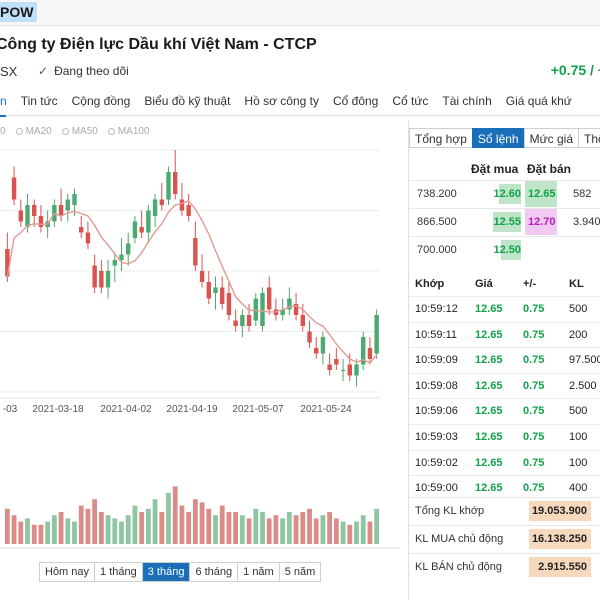 The width and height of the screenshot is (600, 600). What do you see at coordinates (507, 250) in the screenshot?
I see `bid-price: 12.50` at bounding box center [507, 250].